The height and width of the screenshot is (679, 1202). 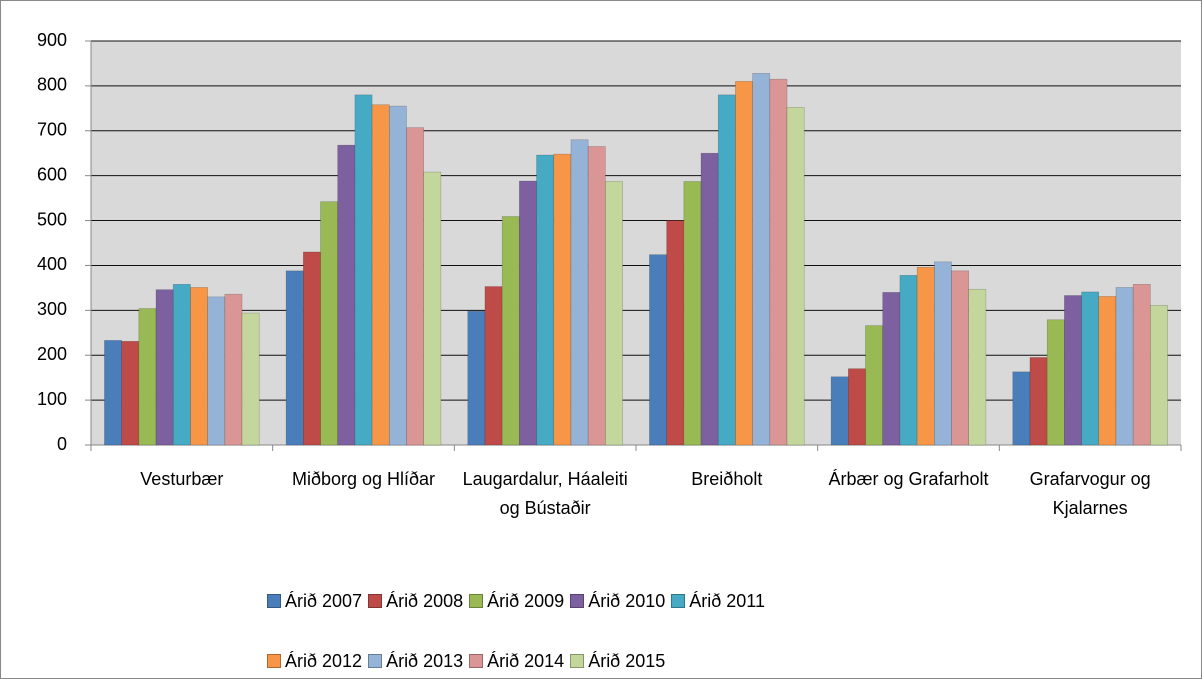 I want to click on legend-item: Árið 2012, so click(x=314, y=661).